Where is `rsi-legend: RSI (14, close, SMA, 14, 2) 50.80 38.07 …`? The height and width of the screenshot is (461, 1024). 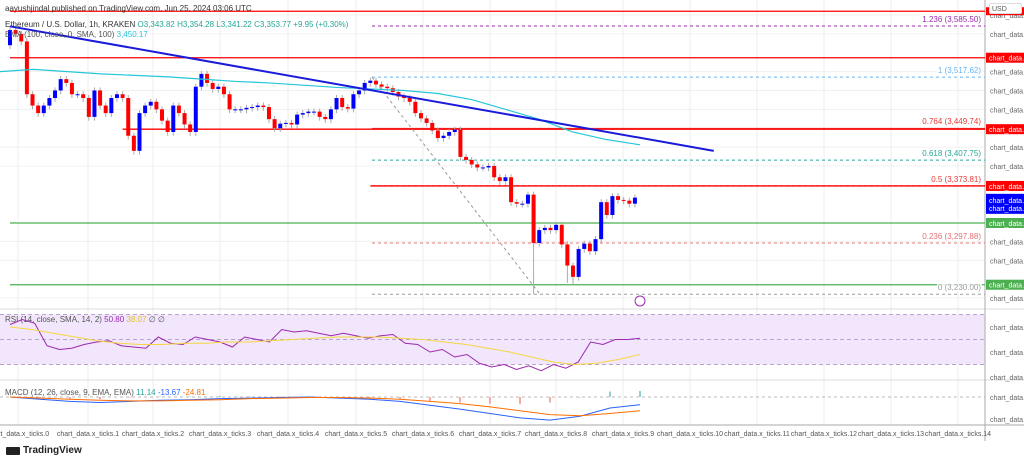
rsi-legend: RSI (14, close, SMA, 14, 2) 50.80 38.07 … is located at coordinates (85, 319).